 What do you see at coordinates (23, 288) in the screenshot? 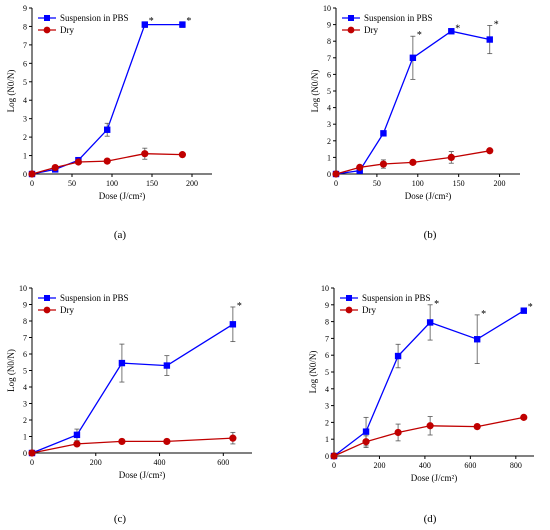
I see `y-tick-label: 10` at bounding box center [23, 288].